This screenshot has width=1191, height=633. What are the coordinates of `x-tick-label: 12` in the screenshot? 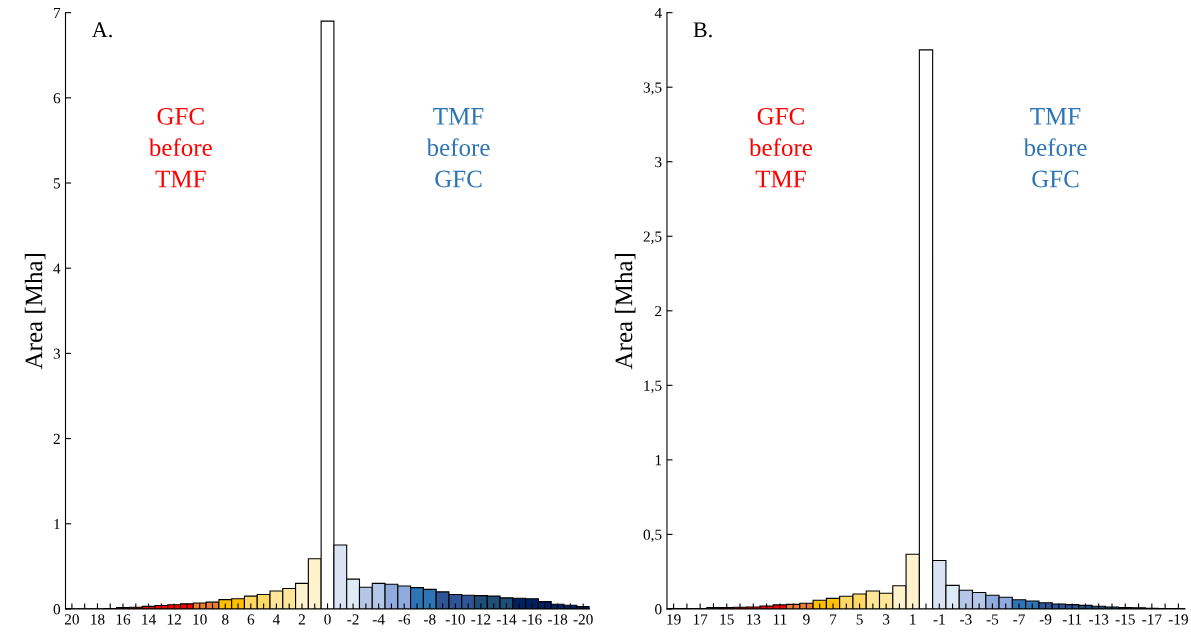 It's located at (174, 619).